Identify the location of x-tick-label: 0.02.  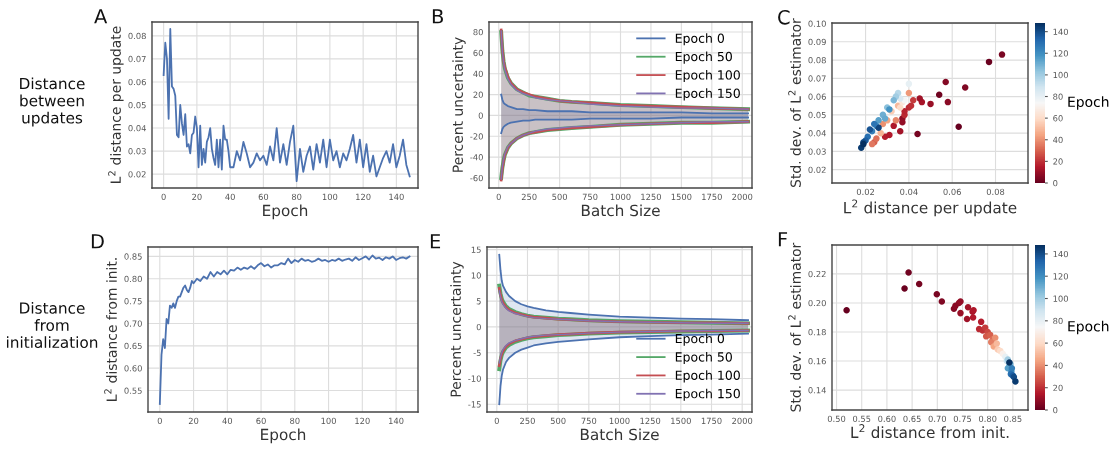
(865, 192).